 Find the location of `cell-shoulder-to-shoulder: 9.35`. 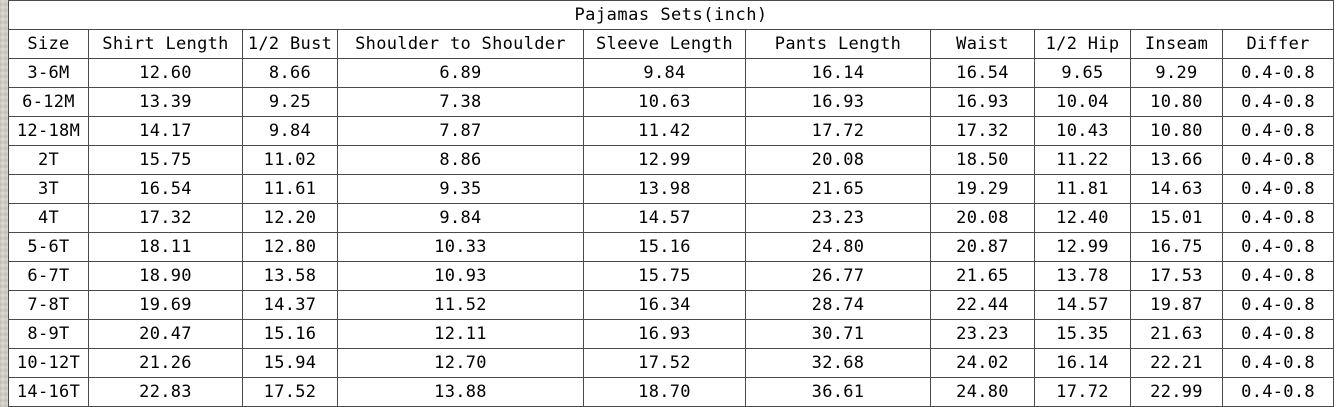

cell-shoulder-to-shoulder: 9.35 is located at coordinates (460, 189).